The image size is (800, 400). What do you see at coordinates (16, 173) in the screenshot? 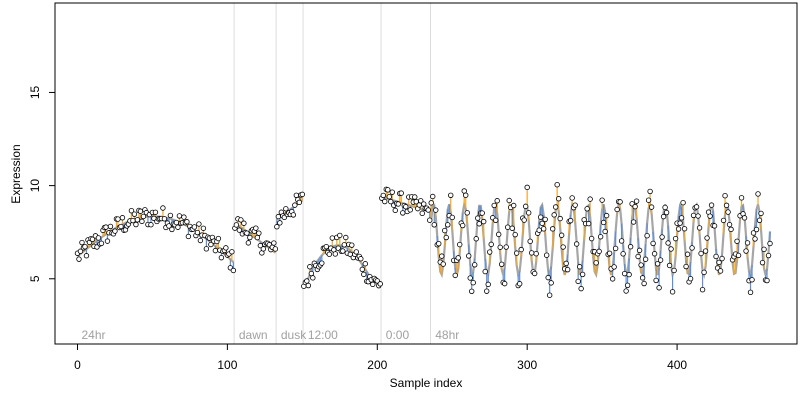
I see `y-axis-label: Expression` at bounding box center [16, 173].